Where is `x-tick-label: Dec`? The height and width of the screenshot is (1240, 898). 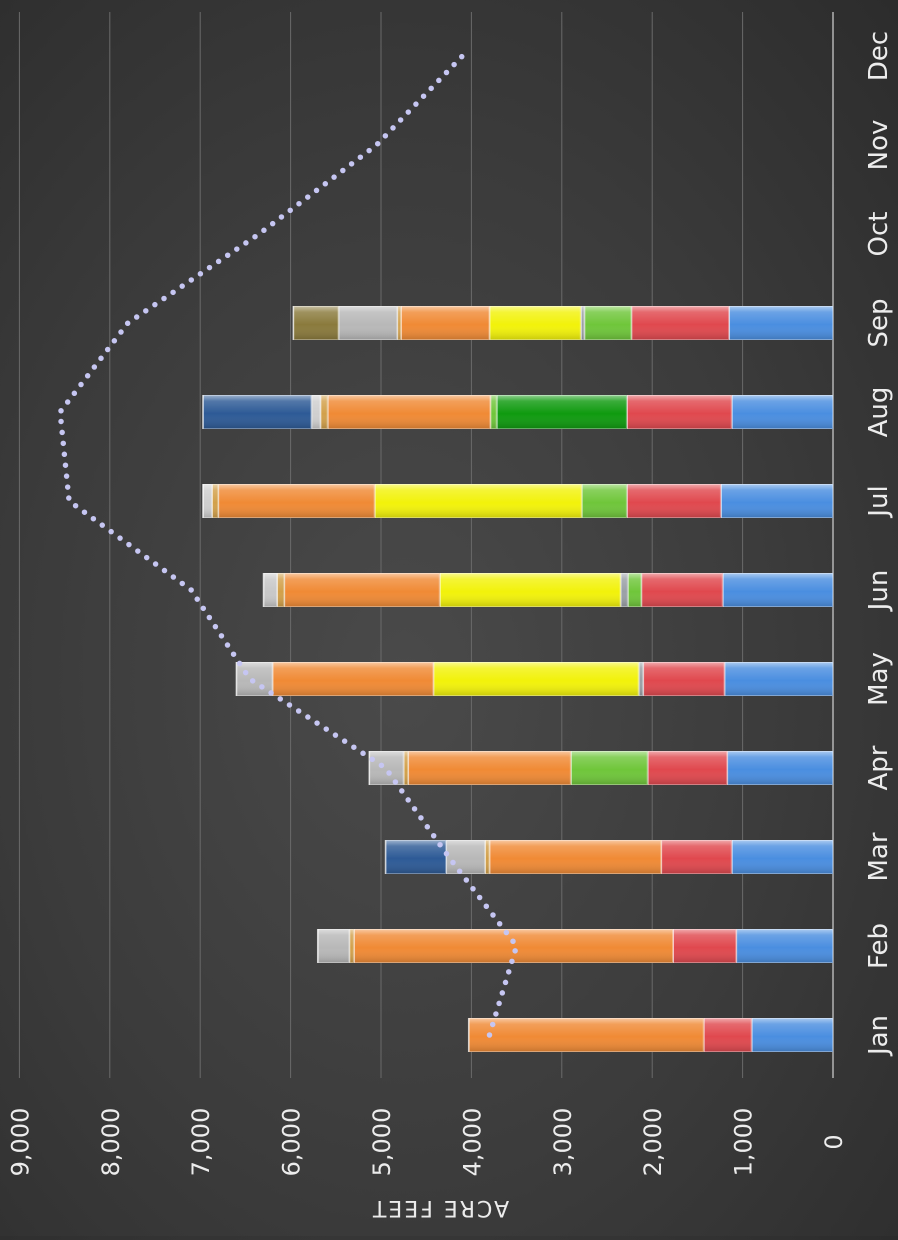
x-tick-label: Dec is located at coordinates (879, 56).